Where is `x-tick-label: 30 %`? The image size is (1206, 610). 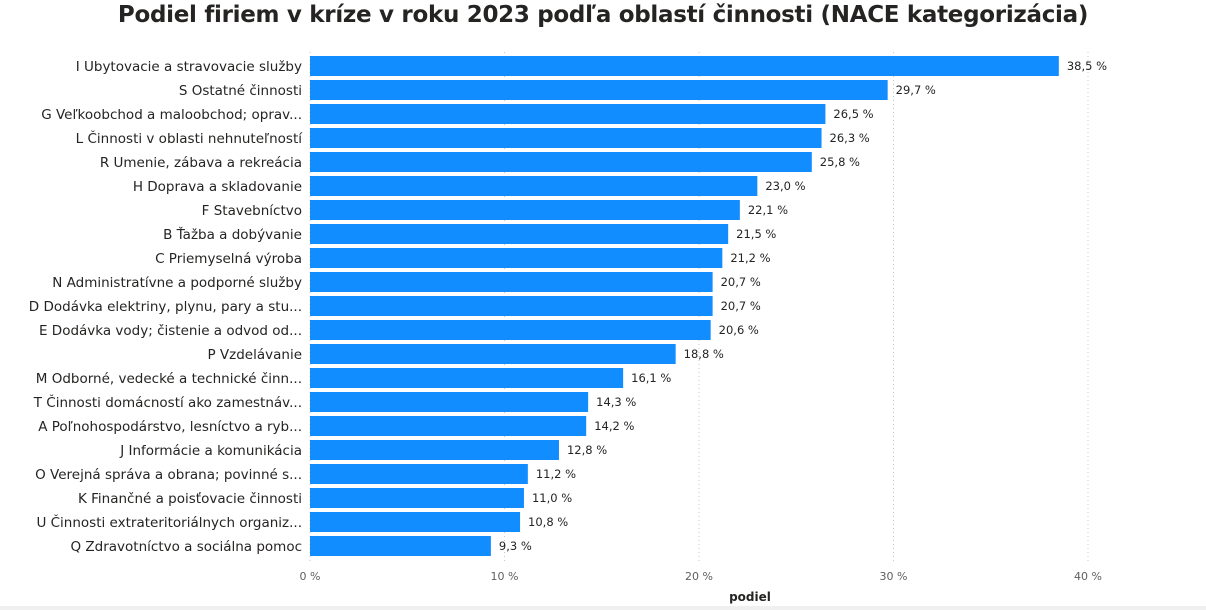
x-tick-label: 30 % is located at coordinates (894, 576).